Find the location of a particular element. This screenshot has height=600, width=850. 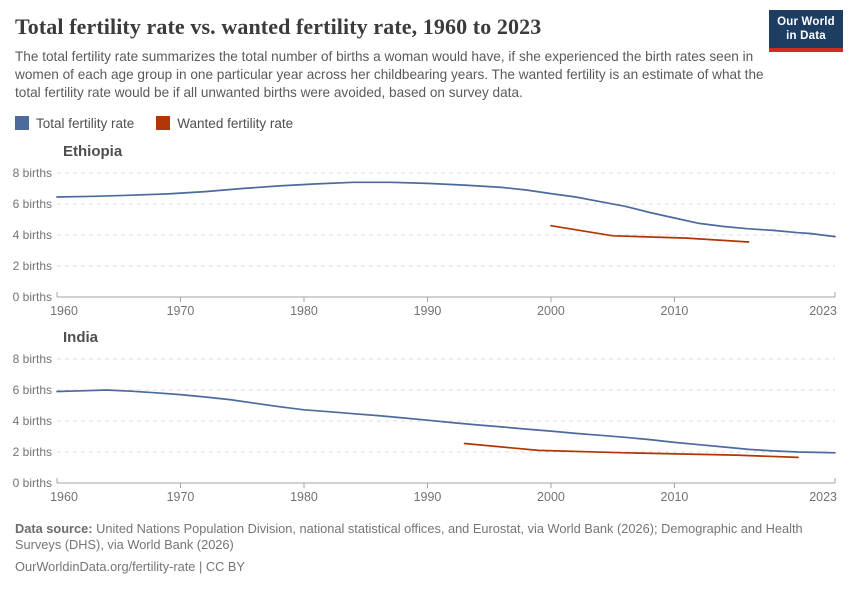

owid-logo-line1: Our World is located at coordinates (806, 22).